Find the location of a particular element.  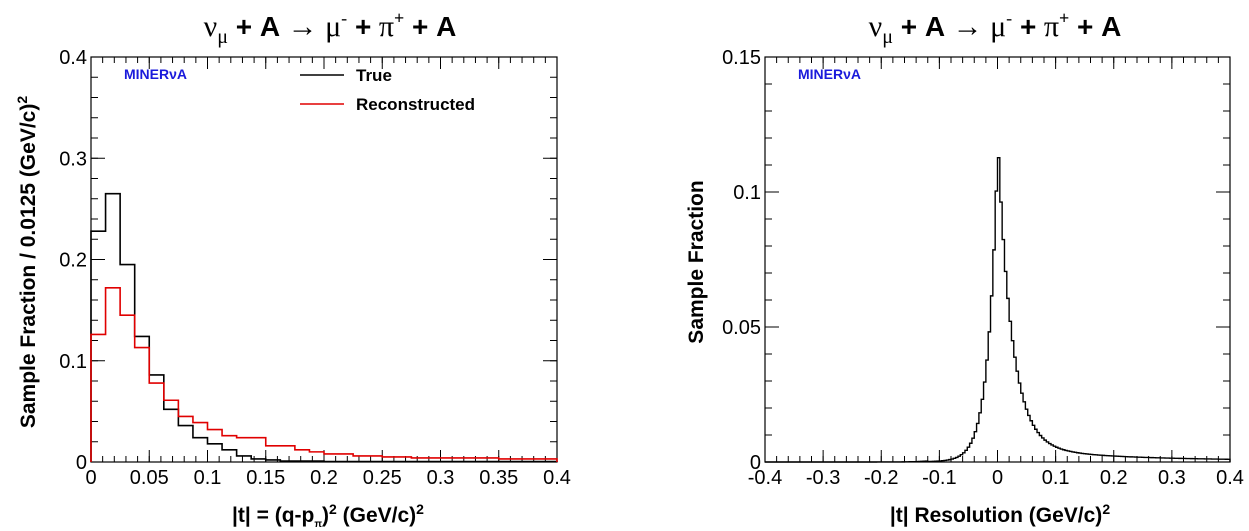

right-title-nu: ν is located at coordinates (876, 26).